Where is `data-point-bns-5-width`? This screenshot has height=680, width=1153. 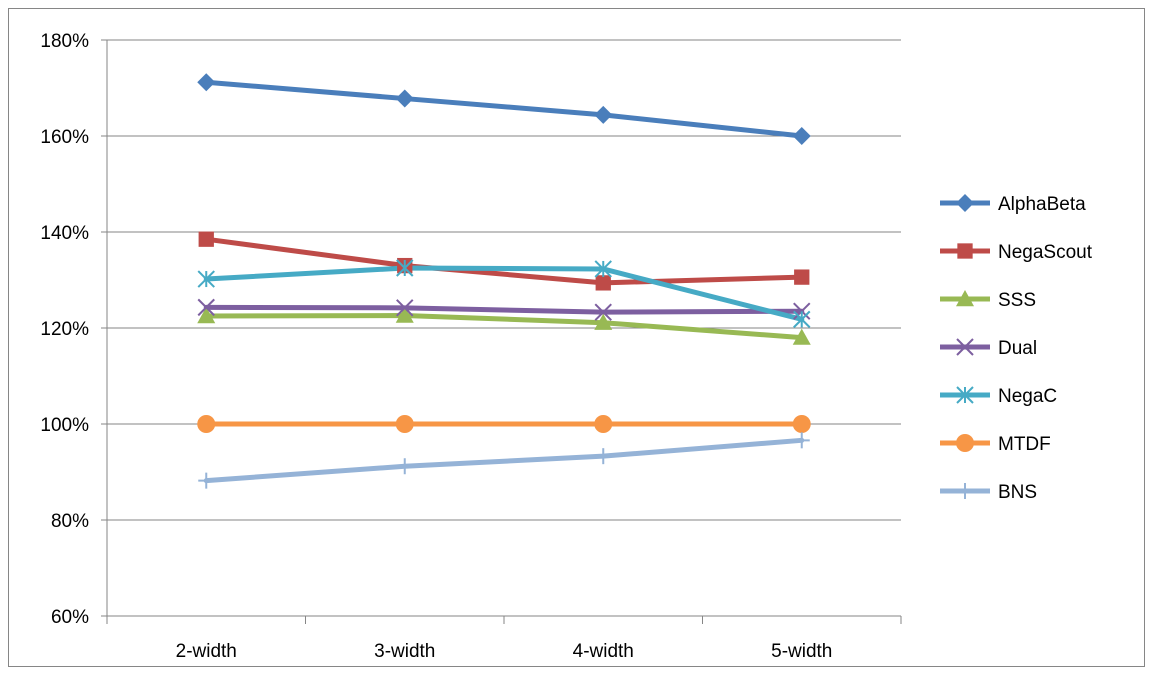 data-point-bns-5-width is located at coordinates (801, 440).